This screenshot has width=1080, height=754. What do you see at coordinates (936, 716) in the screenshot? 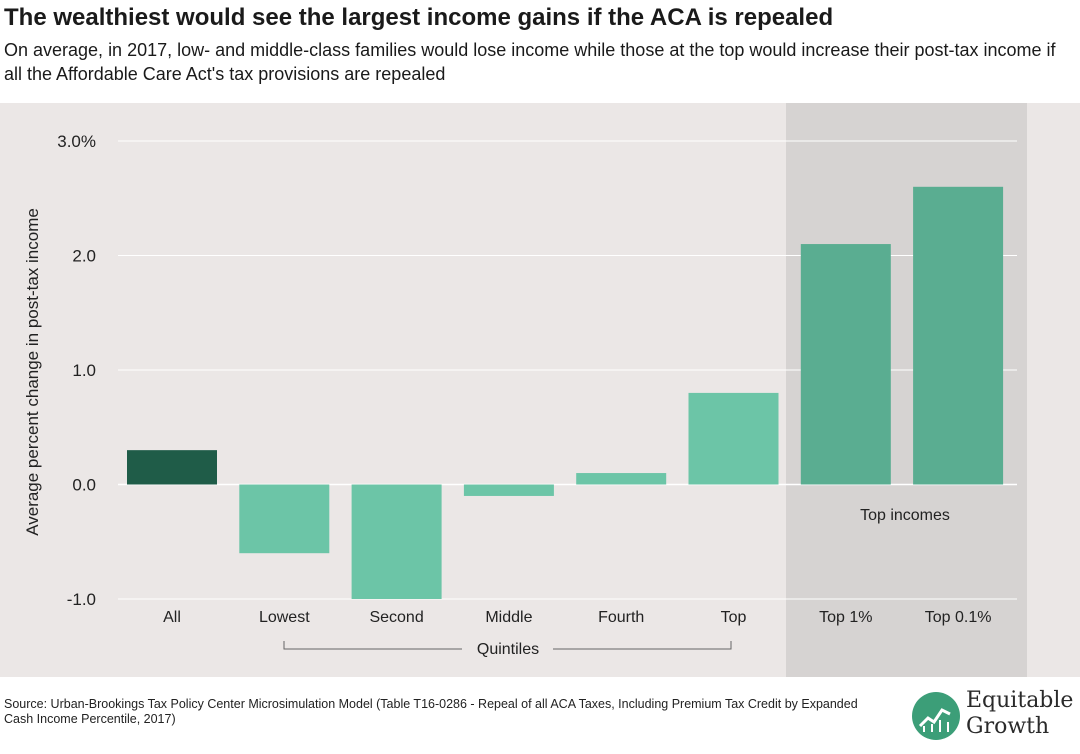
I see `logo-chart-icon` at bounding box center [936, 716].